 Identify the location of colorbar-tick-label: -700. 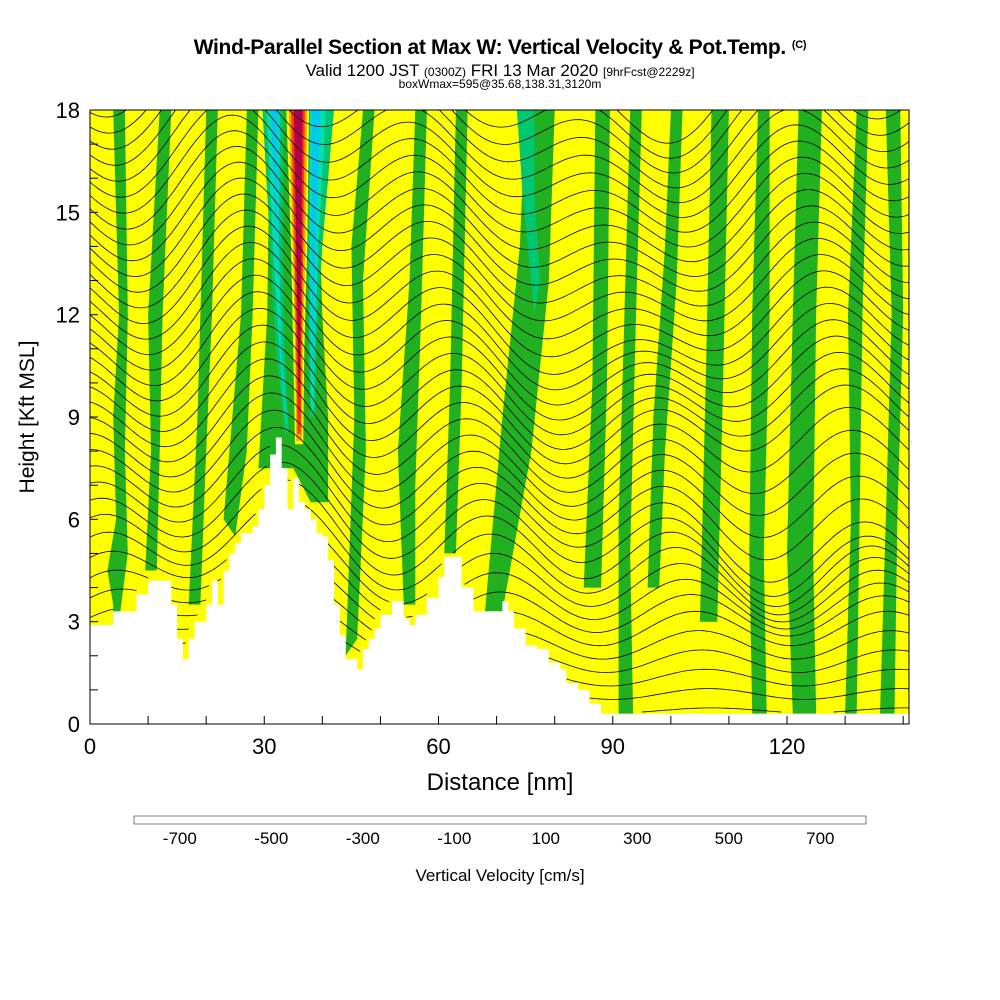
(180, 838).